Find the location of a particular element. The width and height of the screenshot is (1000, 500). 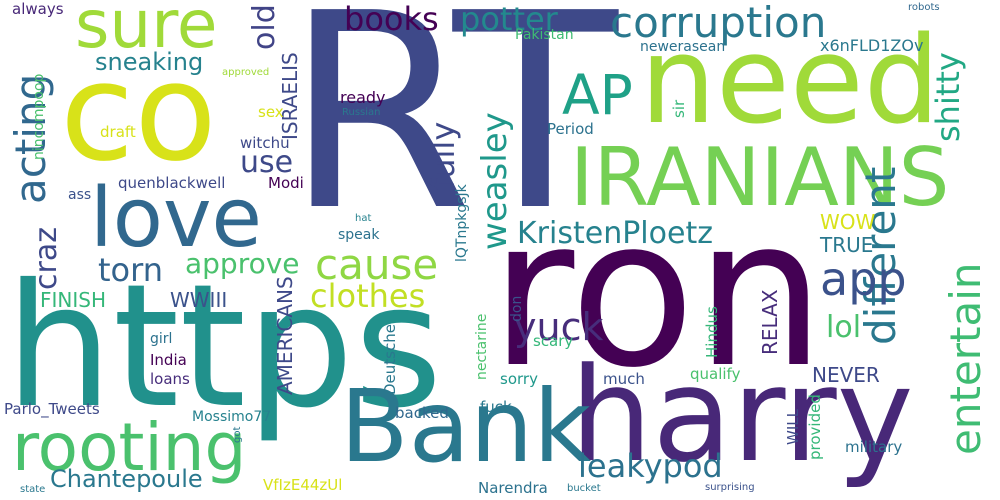

word-israelis: ISRAELIS is located at coordinates (290, 96).